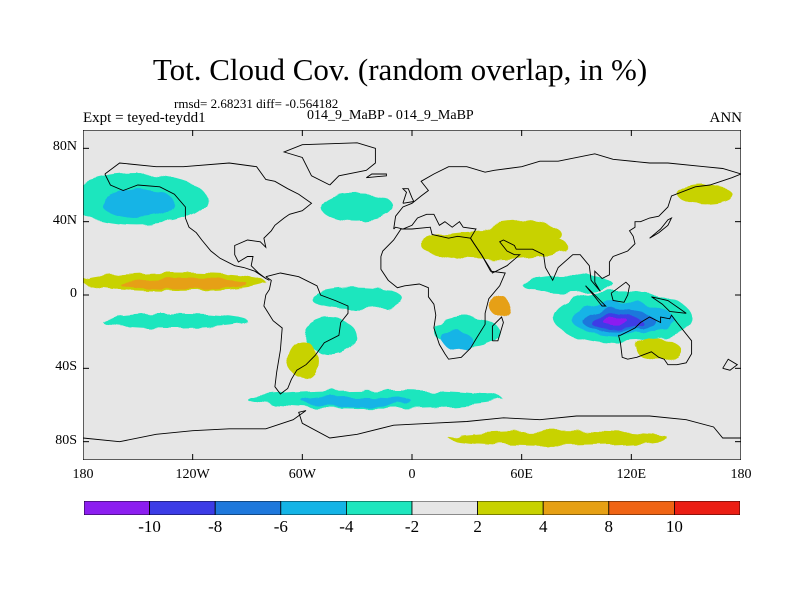  I want to click on colorbar-label: 4, so click(543, 526).